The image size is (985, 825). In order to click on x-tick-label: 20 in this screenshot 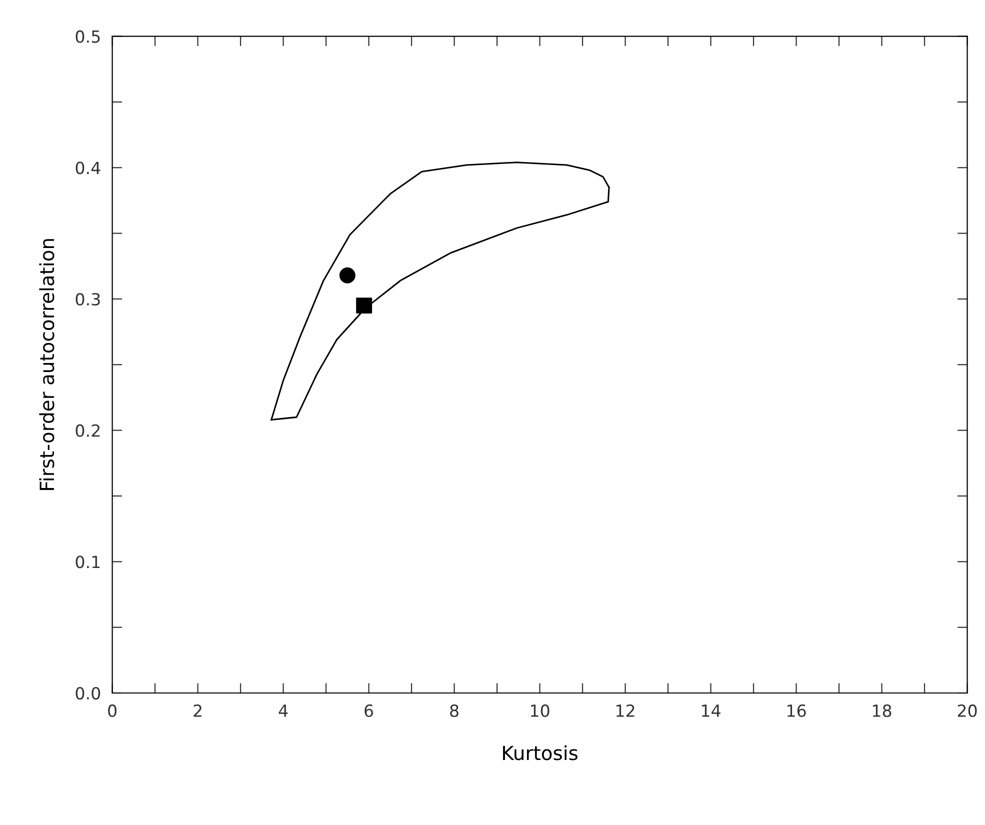, I will do `click(967, 711)`.